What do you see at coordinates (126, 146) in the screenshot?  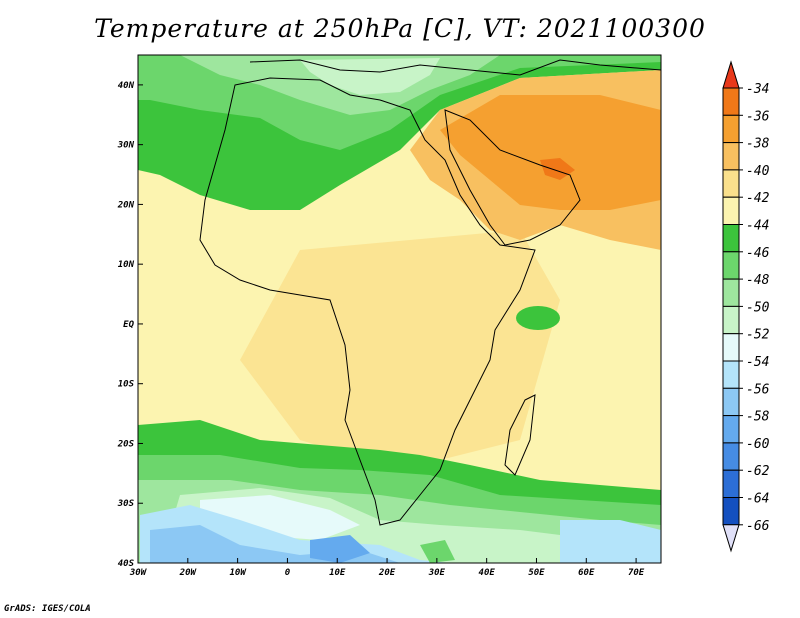 I see `y-tick-label: 30N` at bounding box center [126, 146].